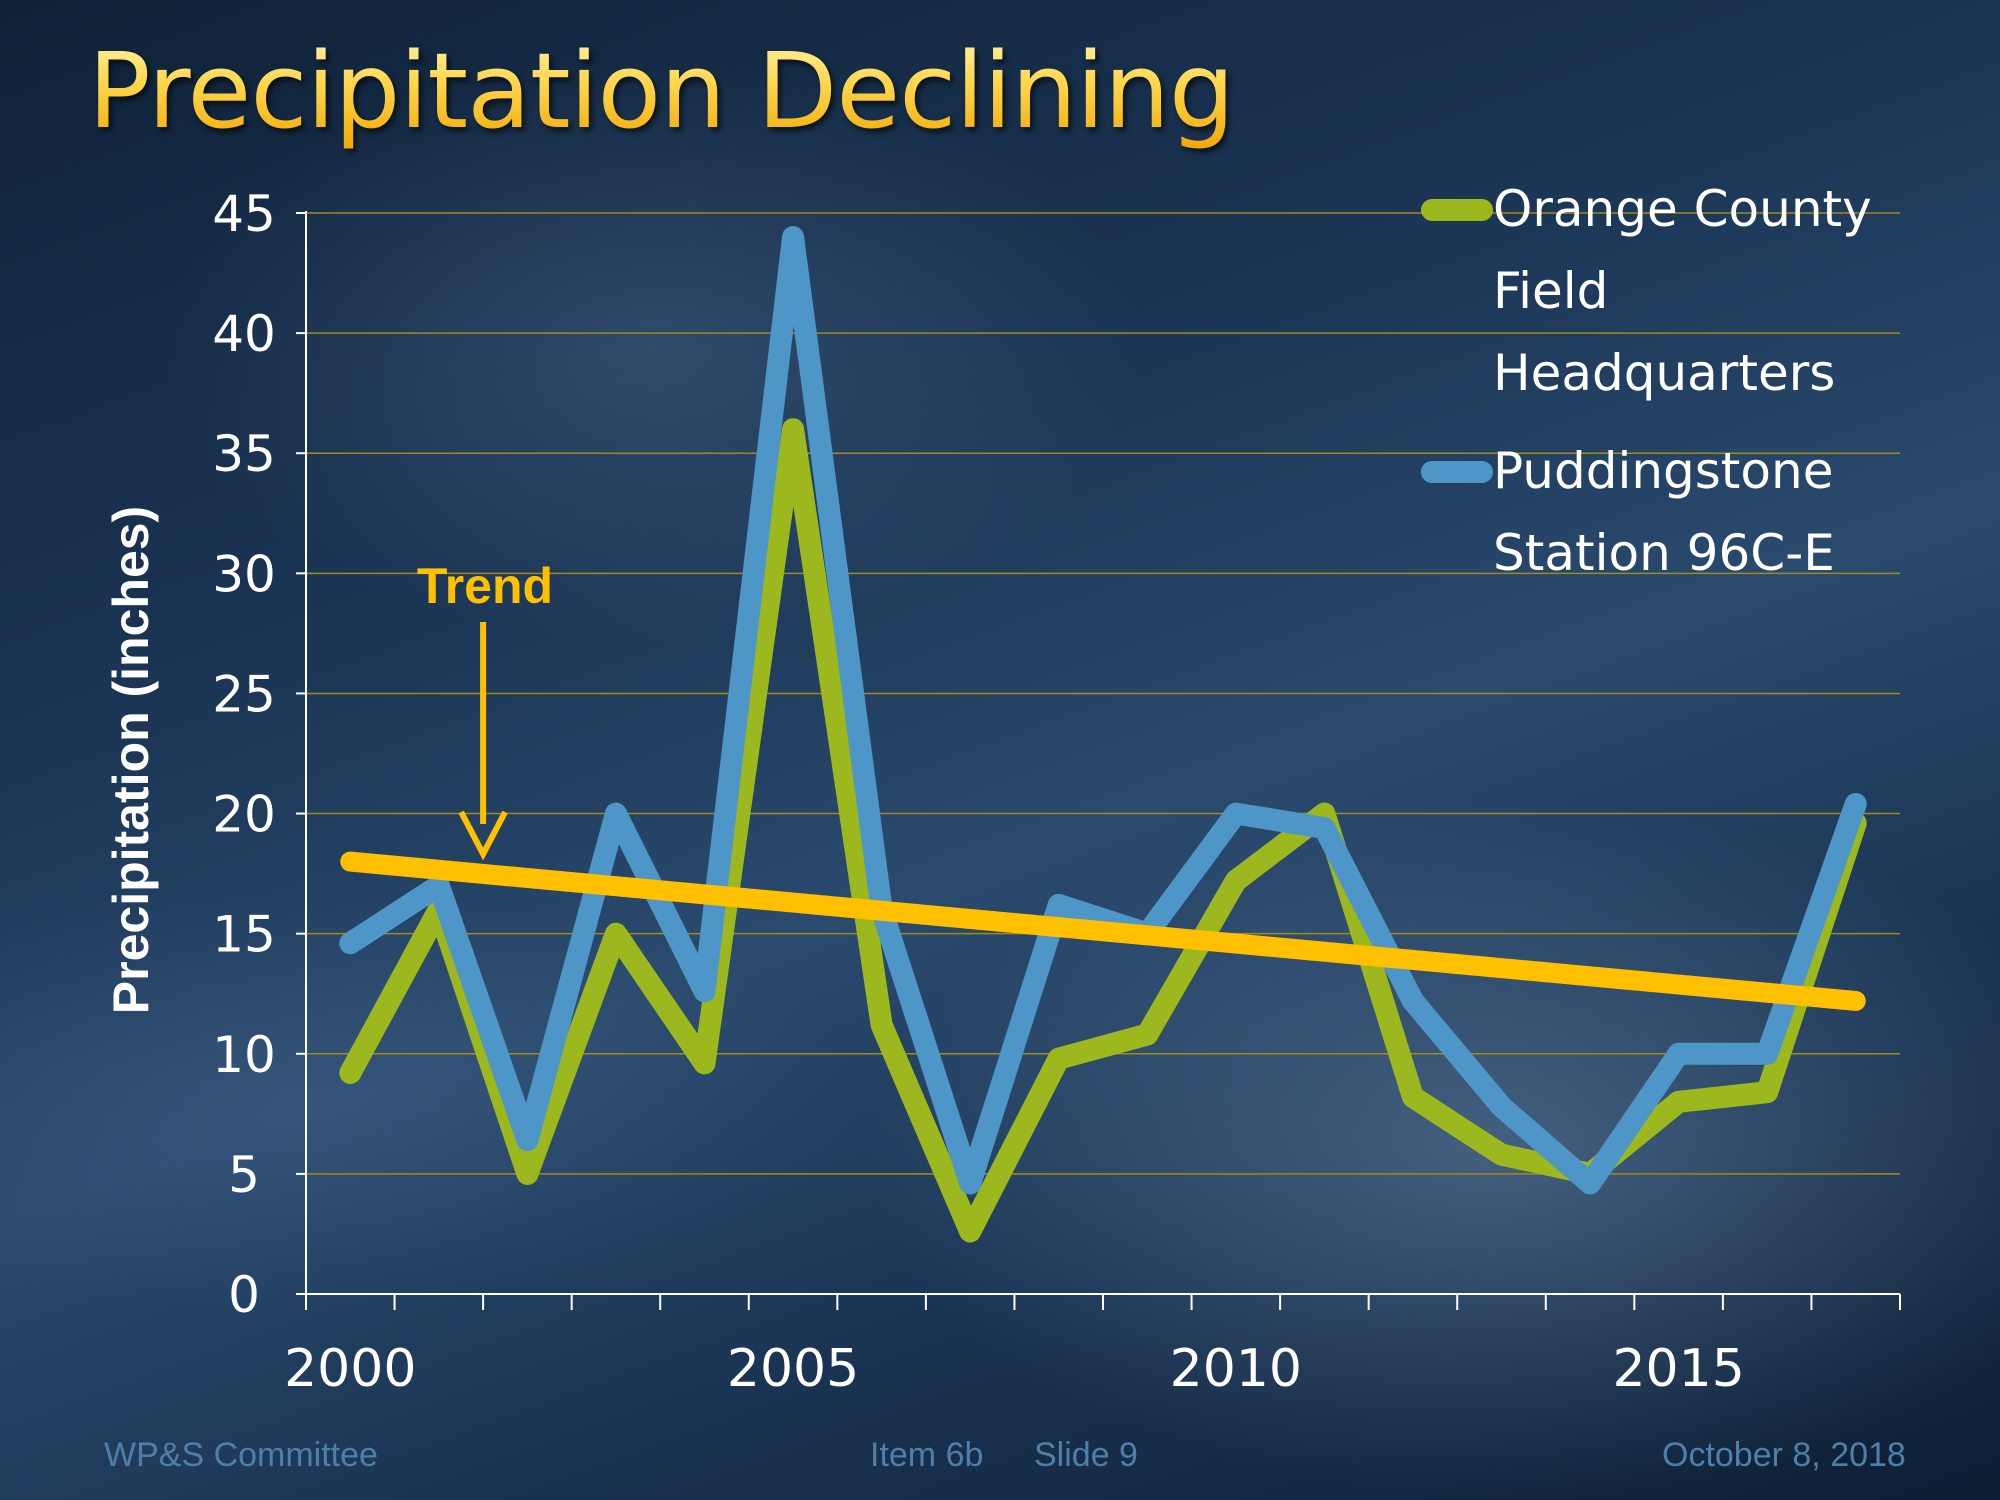 The image size is (2000, 1500). Describe the element at coordinates (483, 835) in the screenshot. I see `trend-arrow-head` at that location.